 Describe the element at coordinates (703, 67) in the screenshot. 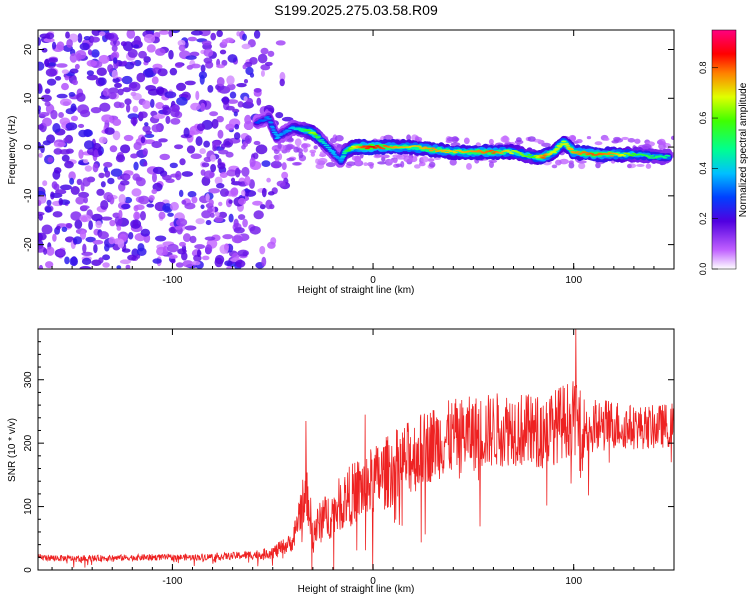

I see `colorbar-tick-label: 0.8` at that location.